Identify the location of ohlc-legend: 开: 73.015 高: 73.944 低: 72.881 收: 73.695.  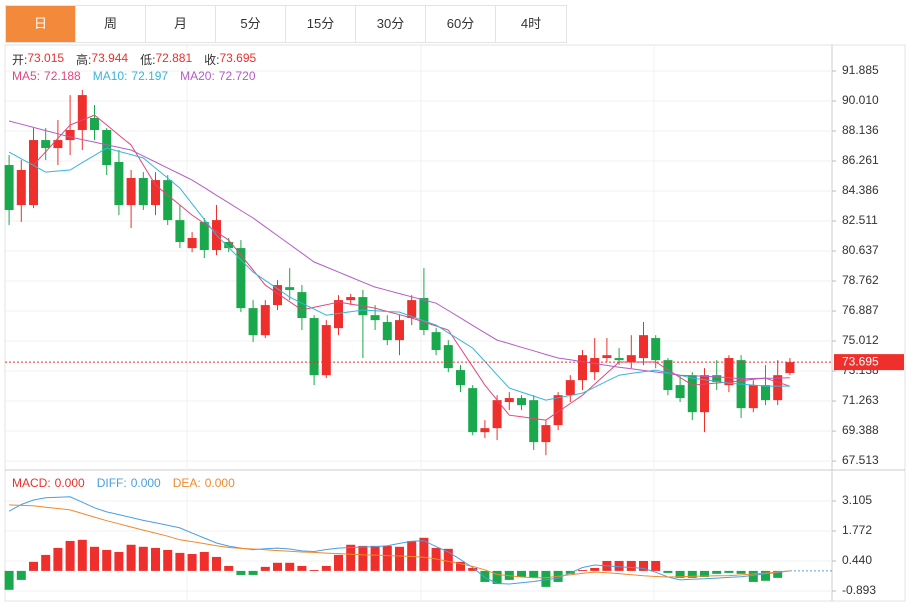
(140, 59).